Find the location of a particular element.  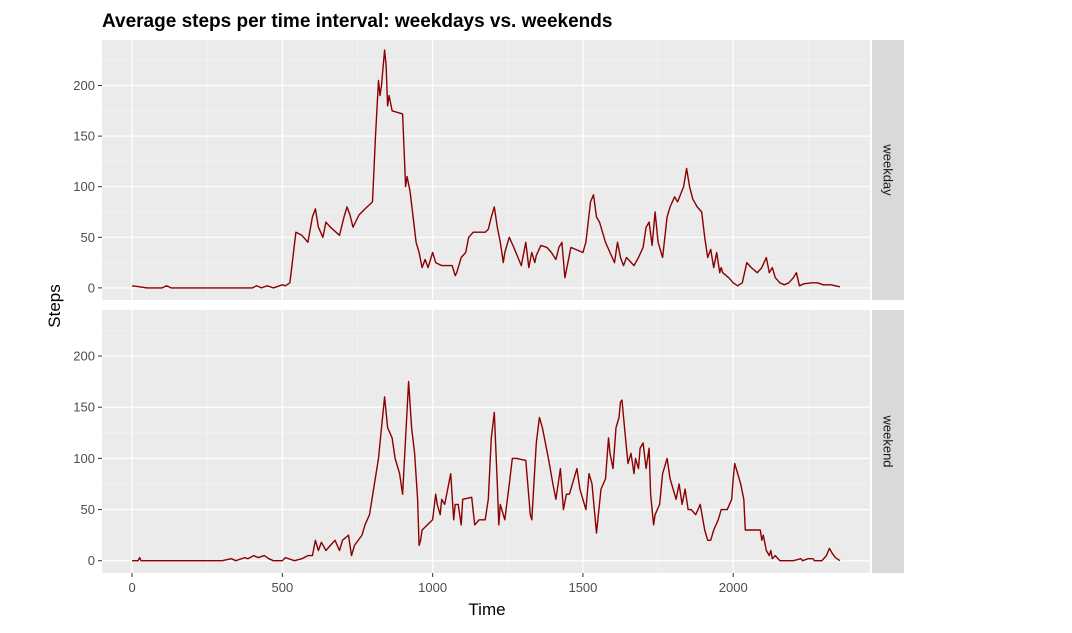

facet-label-weekday: weekday is located at coordinates (888, 169).